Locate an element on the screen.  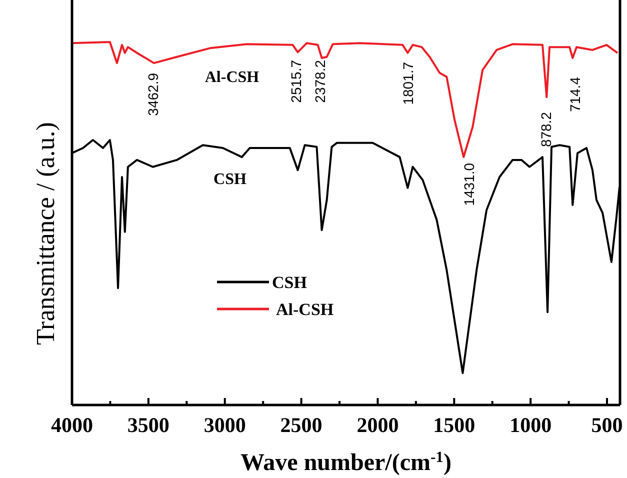
x-tick-label: 500 is located at coordinates (607, 425).